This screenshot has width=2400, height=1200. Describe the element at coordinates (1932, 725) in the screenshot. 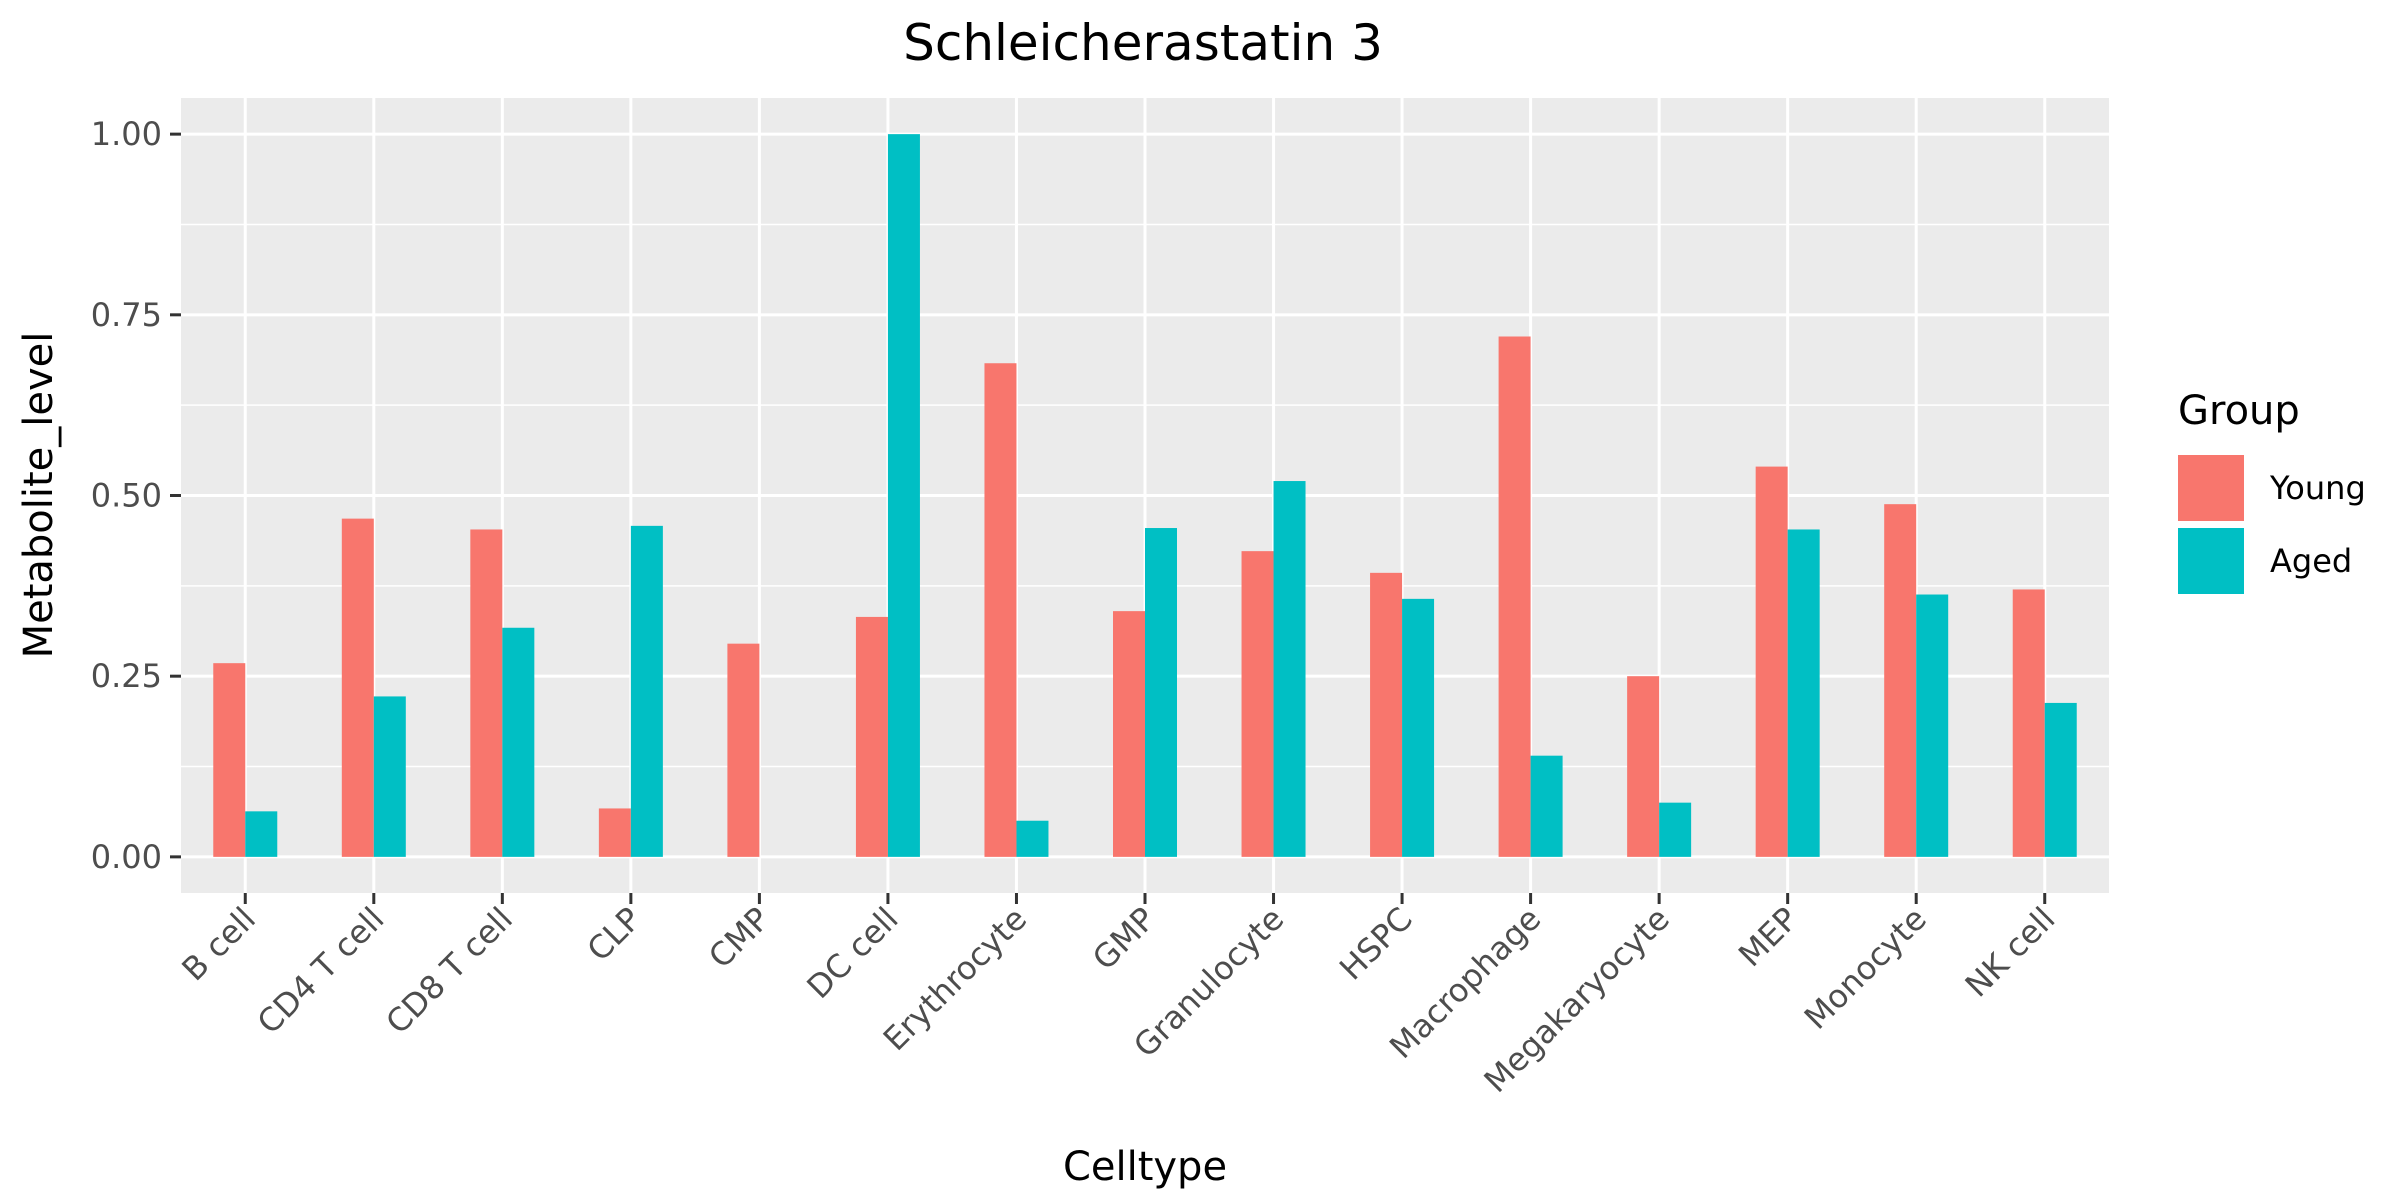

I see `bar-aged-monocyte` at that location.